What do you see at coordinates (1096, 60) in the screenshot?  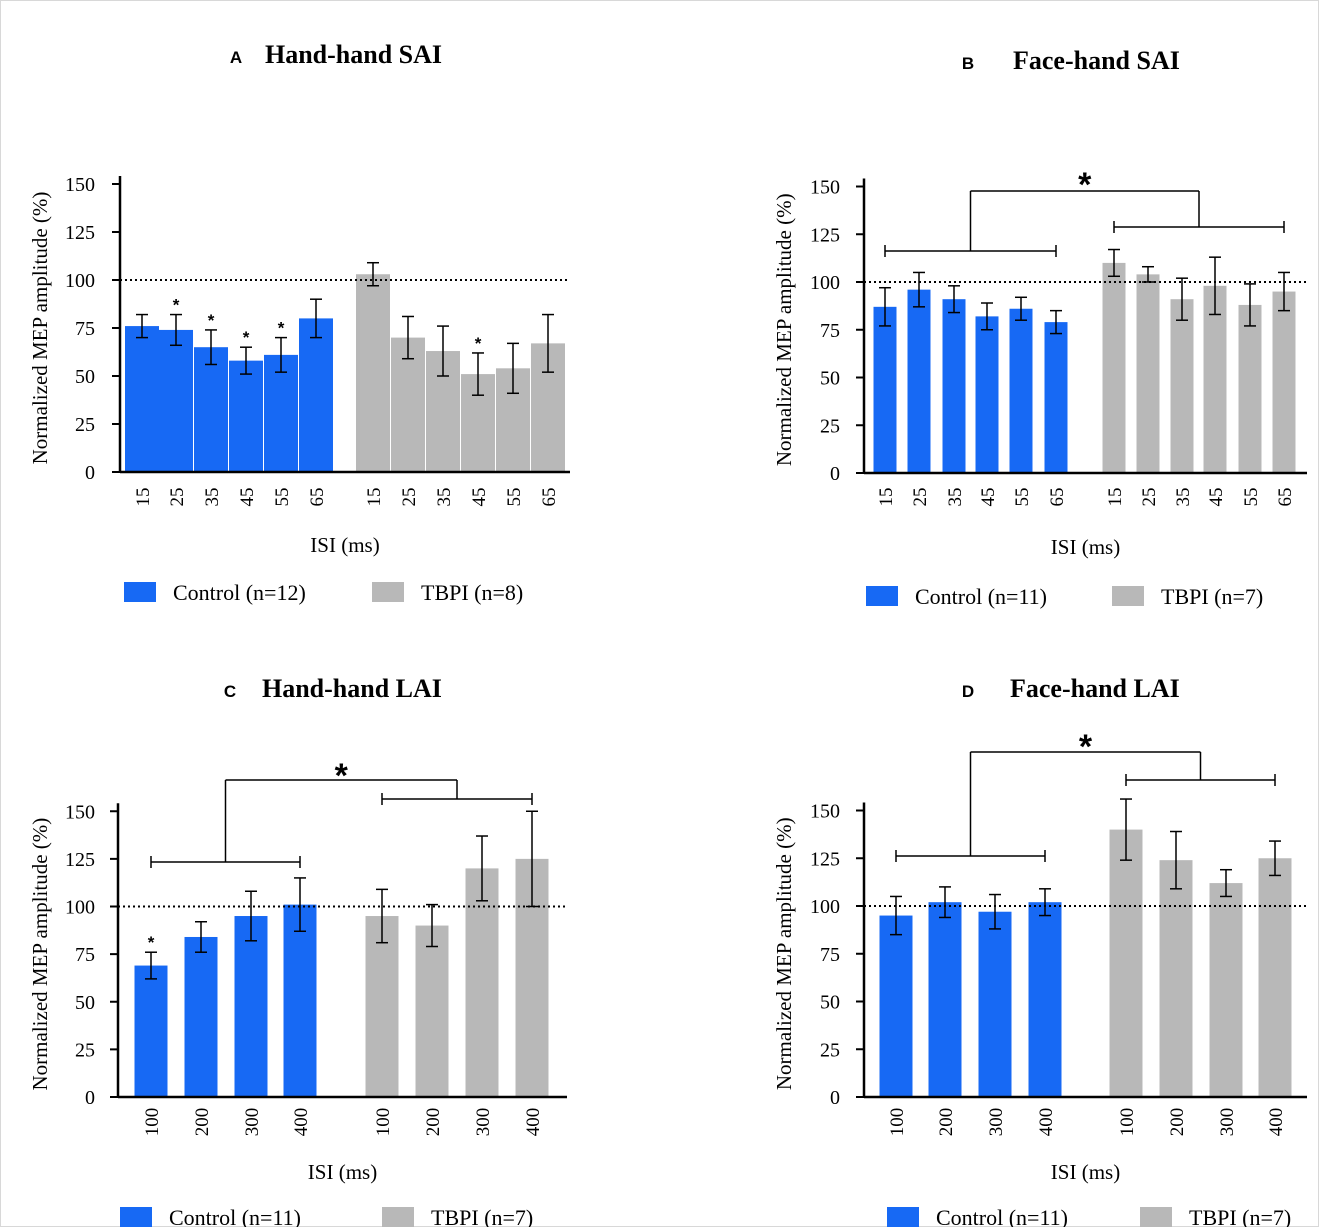 I see `chart-title: Face-hand SAI` at bounding box center [1096, 60].